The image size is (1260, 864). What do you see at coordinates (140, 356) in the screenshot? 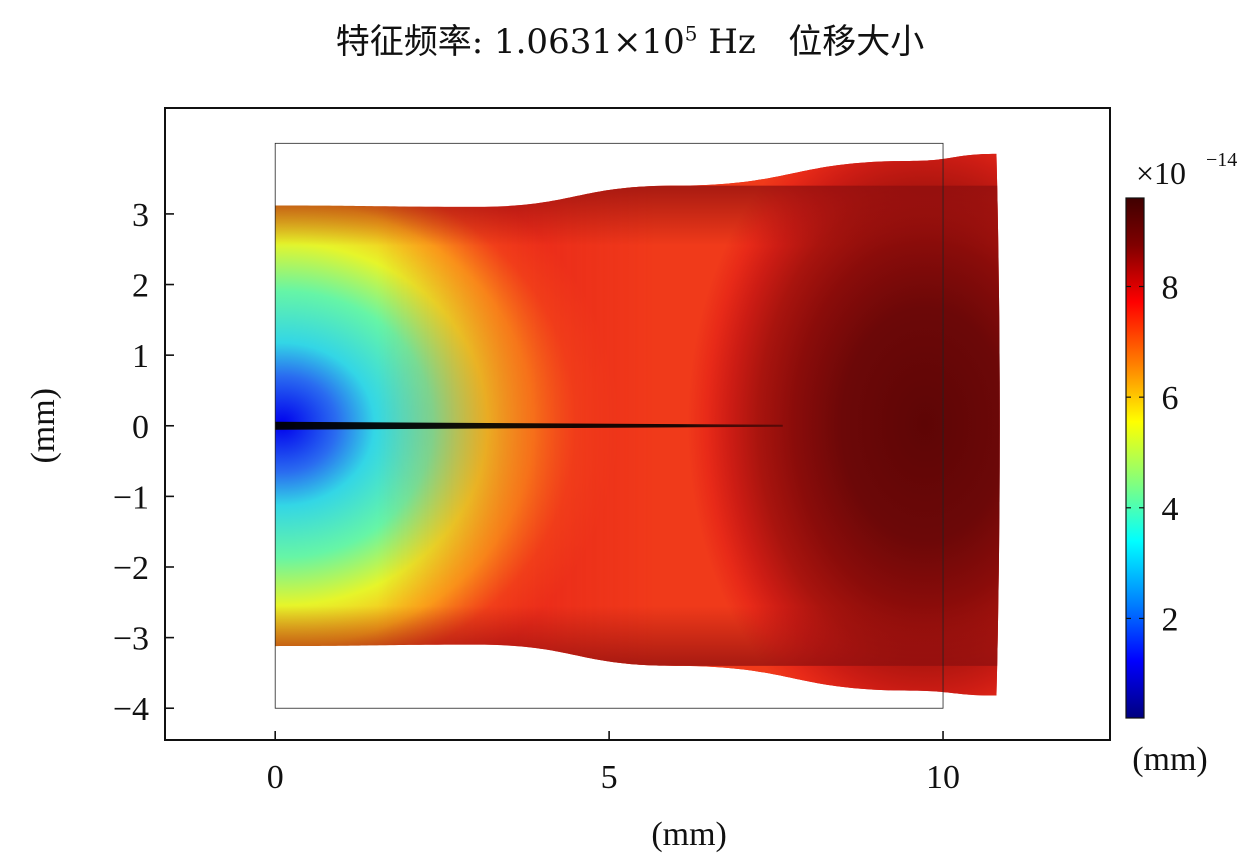
I see `y-tick-label: 1` at bounding box center [140, 356].